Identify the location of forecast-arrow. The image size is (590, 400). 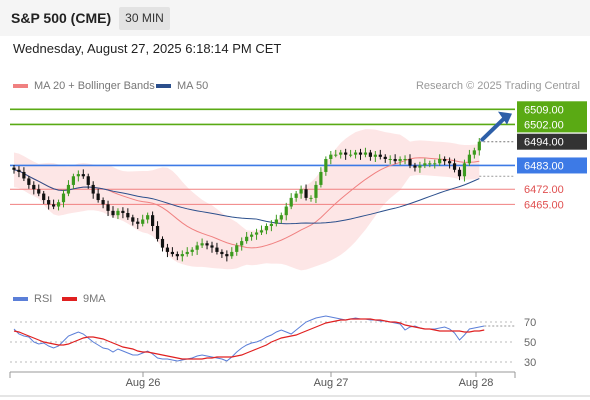
(493, 129).